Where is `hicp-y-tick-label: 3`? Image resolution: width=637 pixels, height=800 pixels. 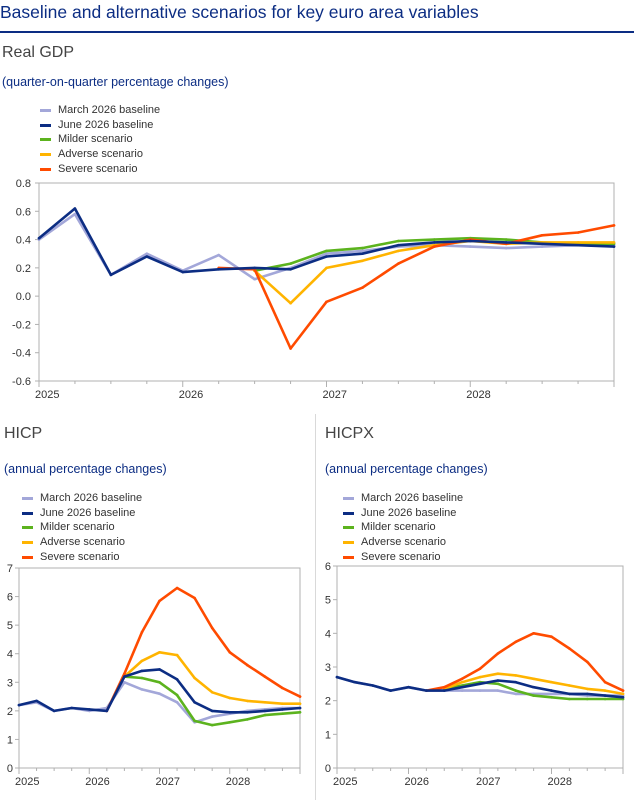
hicp-y-tick-label: 3 is located at coordinates (10, 683).